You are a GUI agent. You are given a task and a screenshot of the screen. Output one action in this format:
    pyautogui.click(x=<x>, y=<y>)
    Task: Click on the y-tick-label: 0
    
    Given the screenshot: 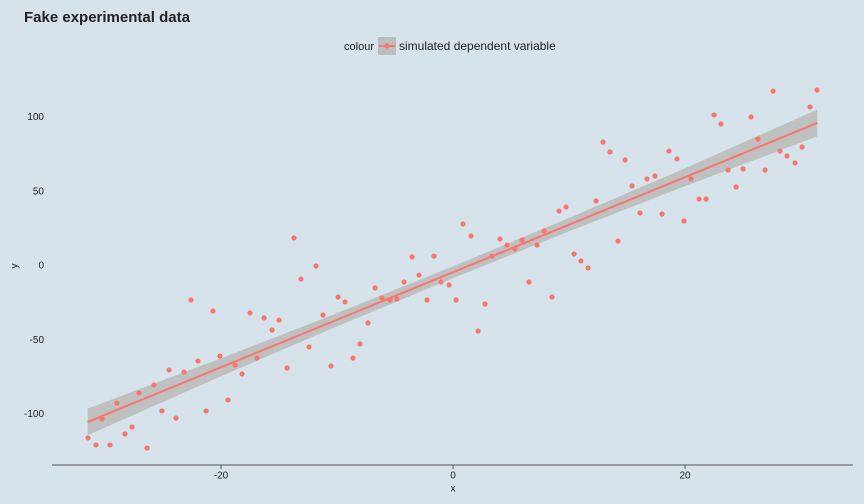 What is the action you would take?
    pyautogui.click(x=41, y=266)
    